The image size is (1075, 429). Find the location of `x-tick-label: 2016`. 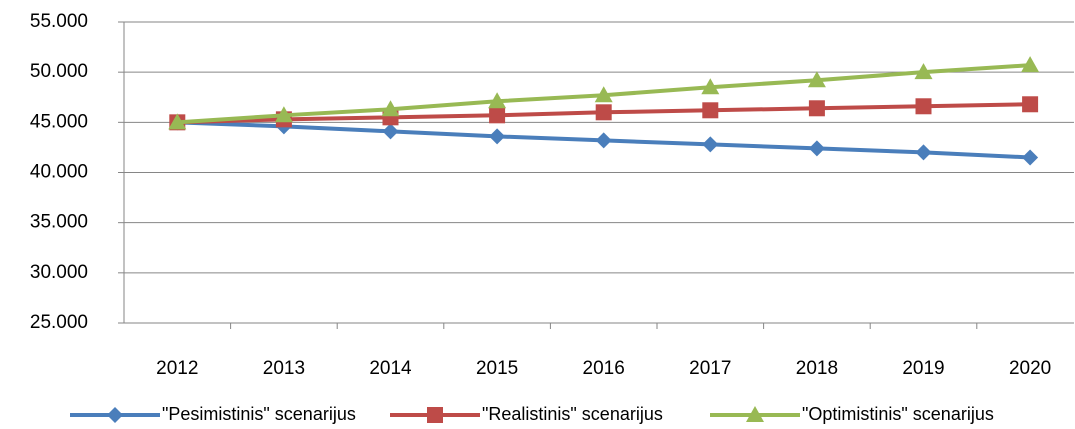

x-tick-label: 2016 is located at coordinates (604, 368).